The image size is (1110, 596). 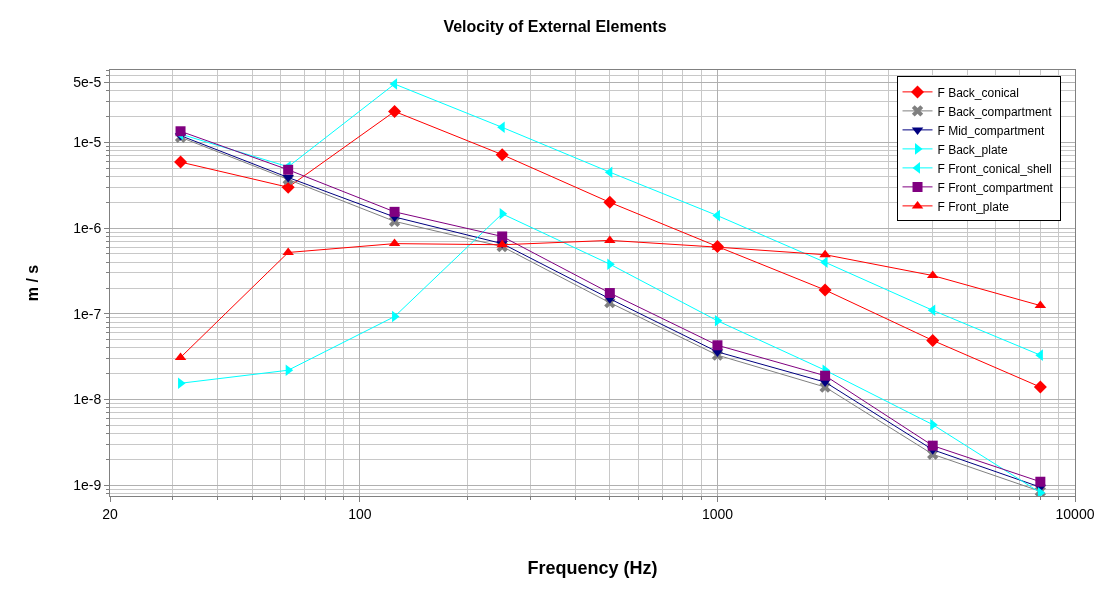 What do you see at coordinates (973, 206) in the screenshot?
I see `legend-label: F Front_plate` at bounding box center [973, 206].